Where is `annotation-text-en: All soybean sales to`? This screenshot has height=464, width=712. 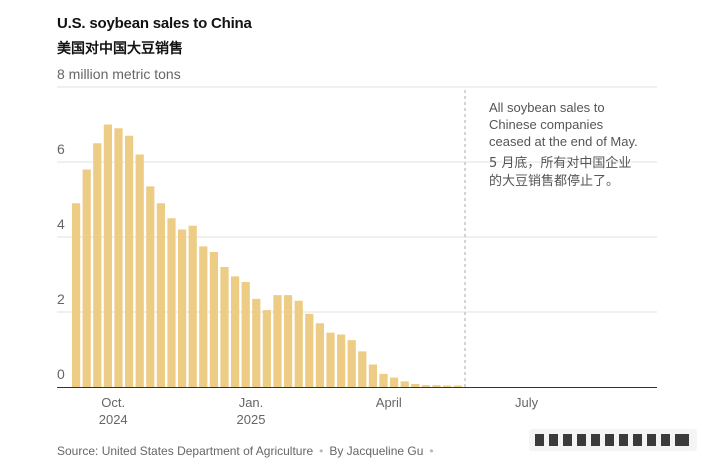 annotation-text-en: All soybean sales to is located at coordinates (547, 107).